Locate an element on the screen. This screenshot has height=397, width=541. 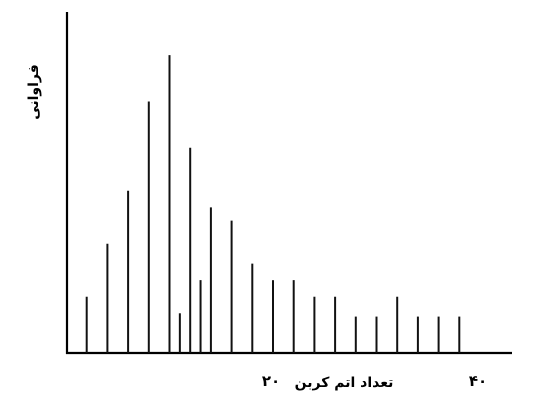
x-tick-labels: ۲۰ ۴۰ is located at coordinates (374, 381).